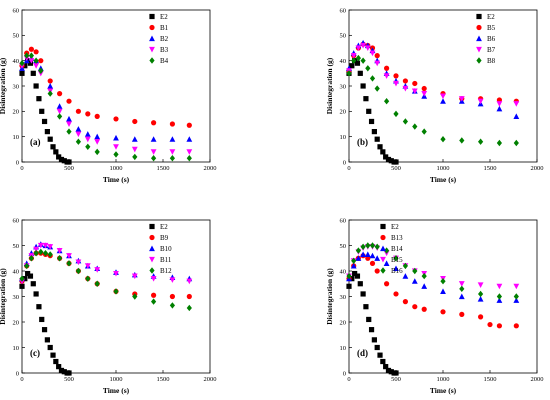 The width and height of the screenshot is (550, 400). Describe the element at coordinates (16, 36) in the screenshot. I see `y-tick-label: 50` at that location.